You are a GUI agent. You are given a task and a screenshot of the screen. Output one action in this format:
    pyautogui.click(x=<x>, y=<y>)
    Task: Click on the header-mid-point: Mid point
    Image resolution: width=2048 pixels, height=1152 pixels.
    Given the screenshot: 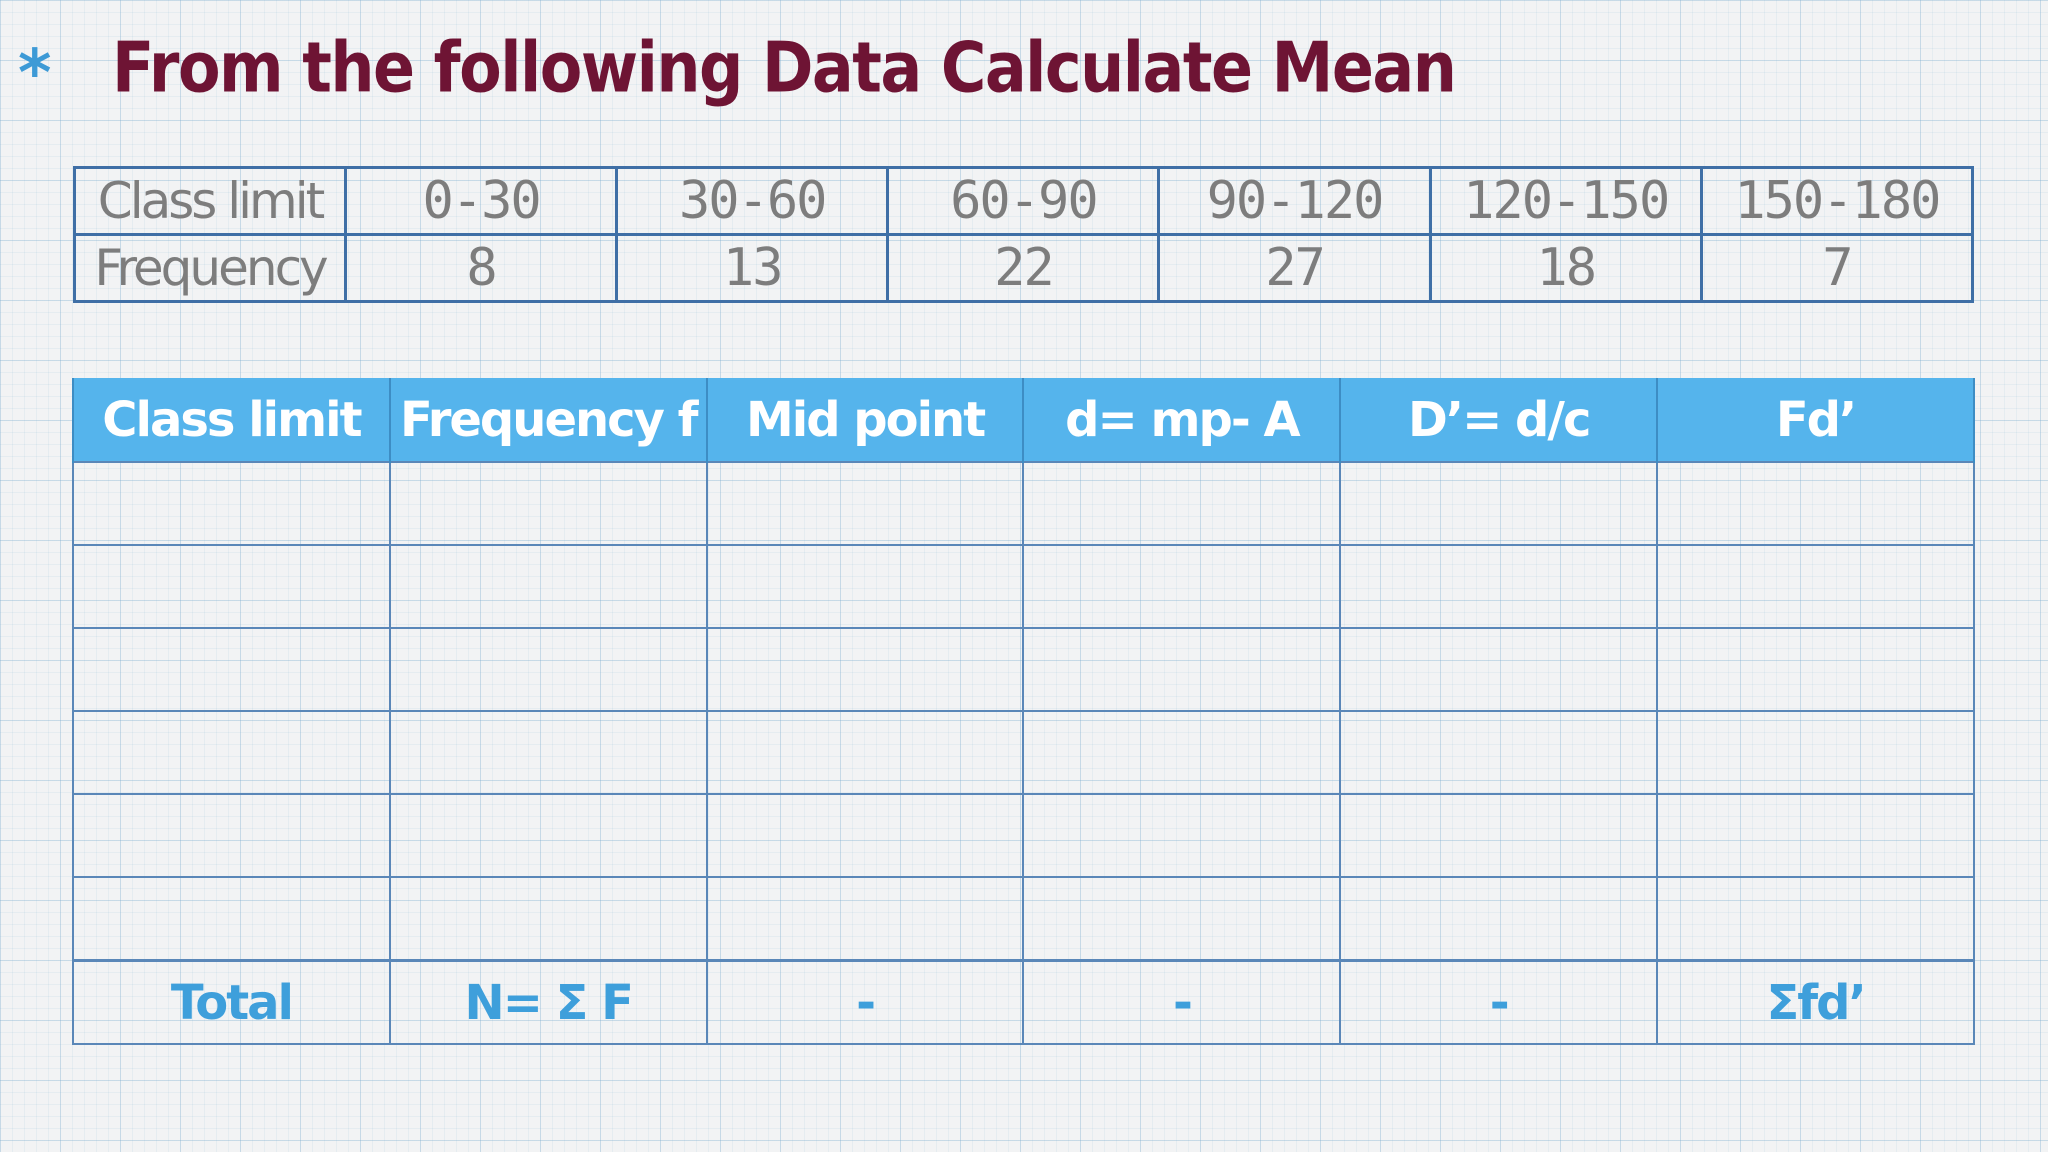 What is the action you would take?
    pyautogui.click(x=865, y=420)
    